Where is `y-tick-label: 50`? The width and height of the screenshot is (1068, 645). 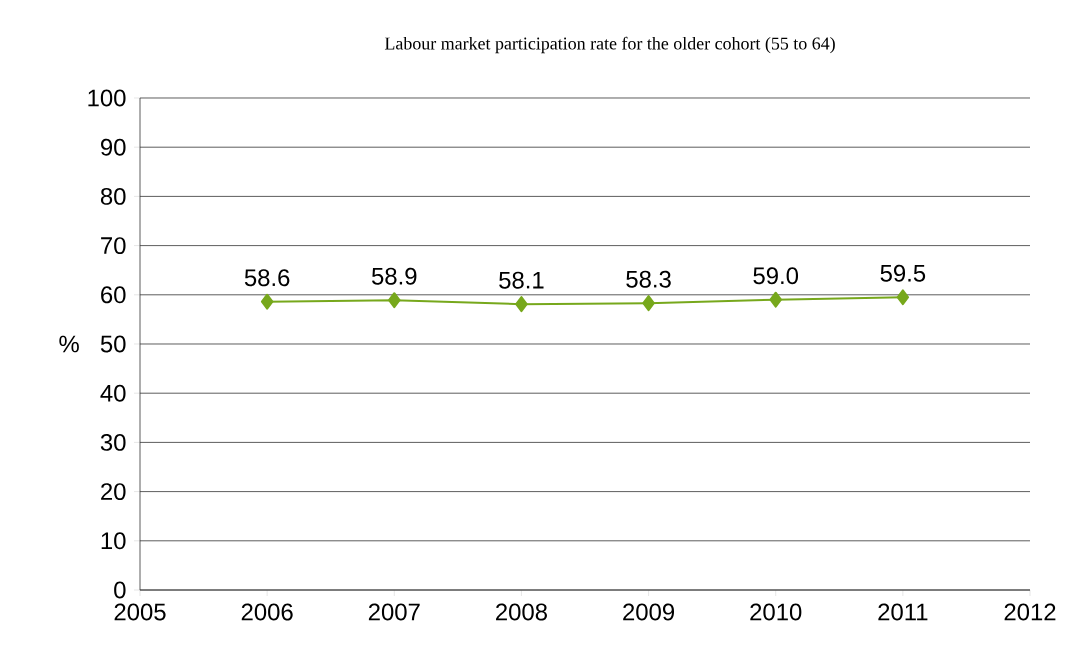 y-tick-label: 50 is located at coordinates (113, 344).